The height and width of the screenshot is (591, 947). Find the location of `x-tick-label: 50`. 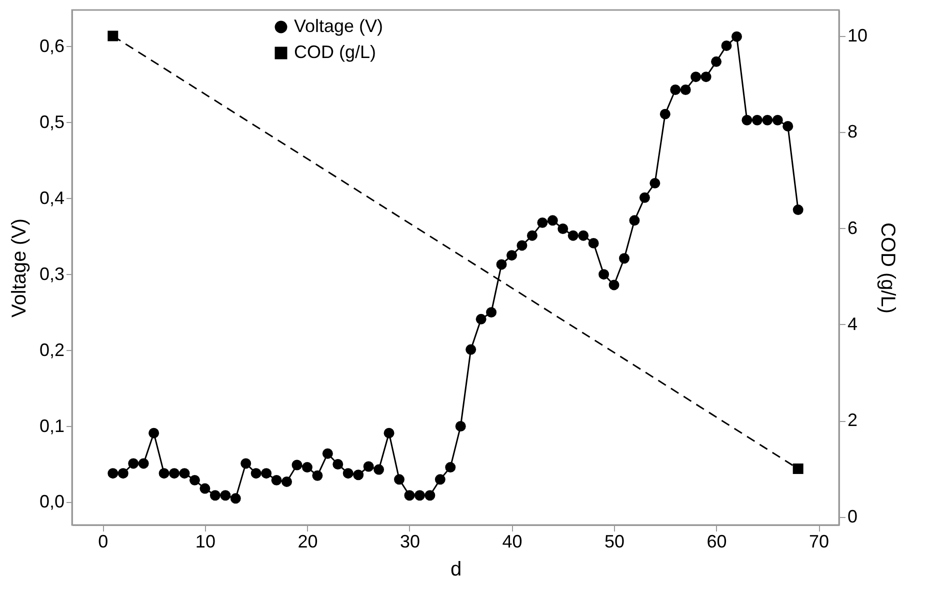

x-tick-label: 50 is located at coordinates (614, 542).